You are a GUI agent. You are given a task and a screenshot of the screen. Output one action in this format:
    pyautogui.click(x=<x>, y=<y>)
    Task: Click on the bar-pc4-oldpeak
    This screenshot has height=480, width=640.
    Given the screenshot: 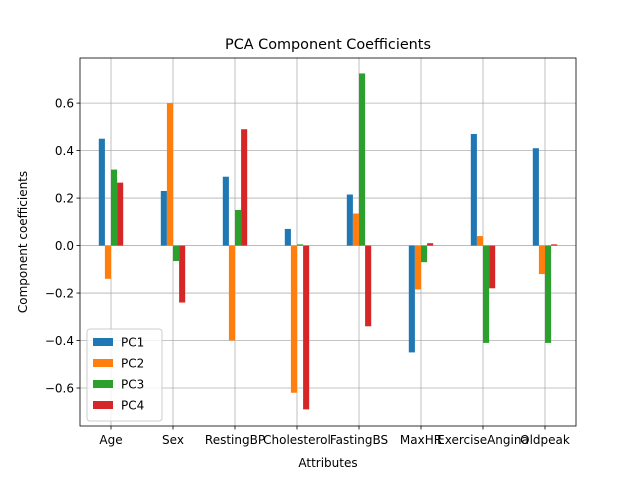 What is the action you would take?
    pyautogui.click(x=554, y=245)
    